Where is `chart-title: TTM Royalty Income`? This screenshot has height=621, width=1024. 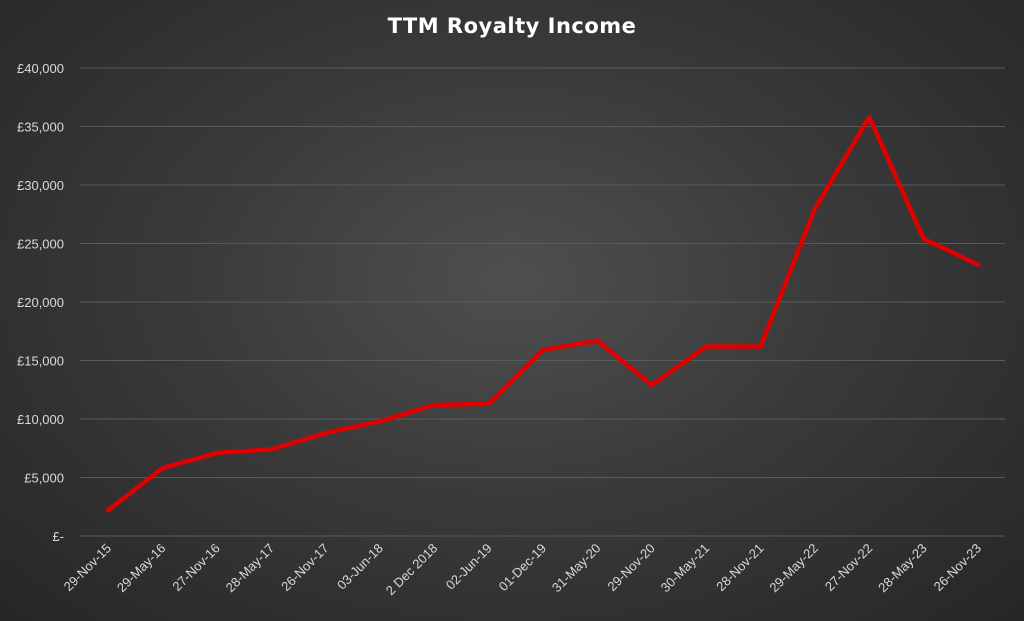 chart-title: TTM Royalty Income is located at coordinates (512, 26).